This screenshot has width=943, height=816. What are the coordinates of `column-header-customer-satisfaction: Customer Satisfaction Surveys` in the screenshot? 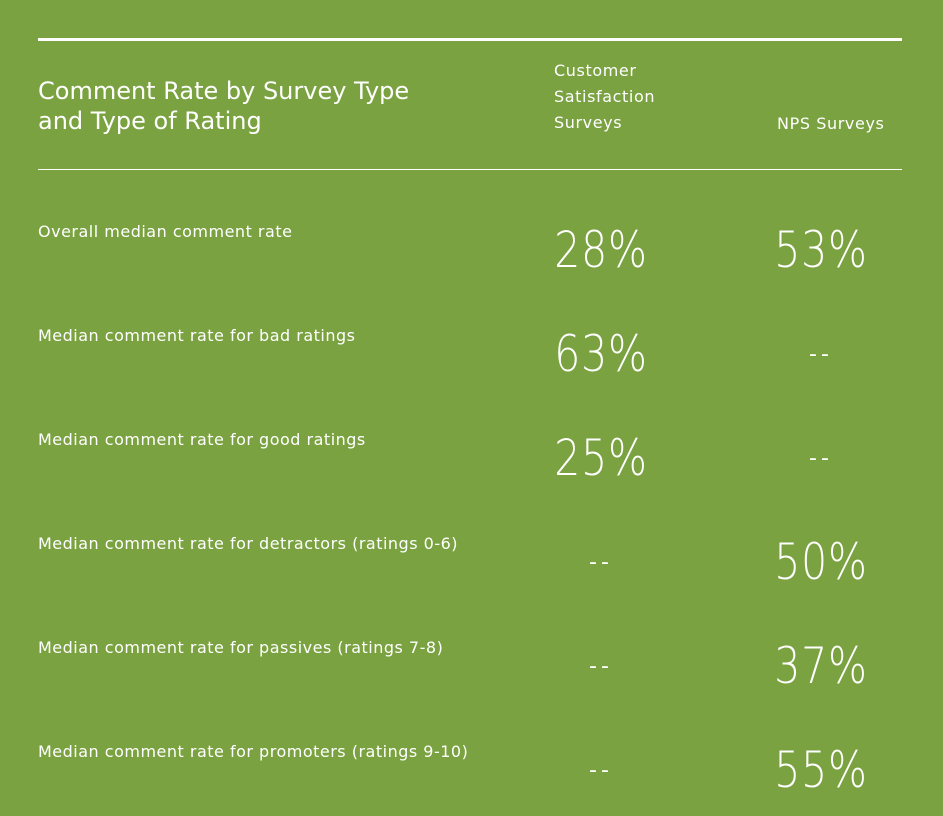 It's located at (605, 96).